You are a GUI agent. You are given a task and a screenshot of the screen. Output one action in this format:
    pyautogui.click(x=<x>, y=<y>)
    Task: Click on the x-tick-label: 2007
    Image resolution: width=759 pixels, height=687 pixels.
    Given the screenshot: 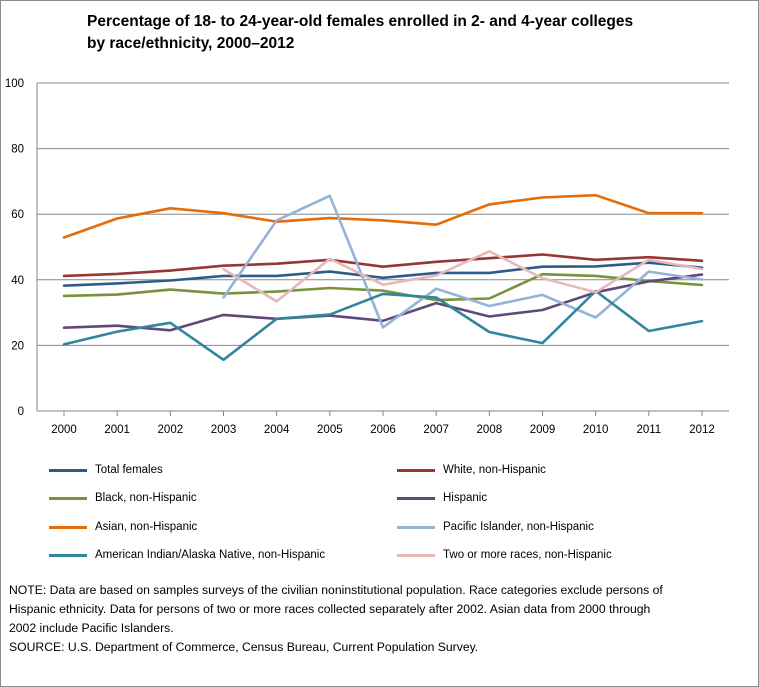 What is the action you would take?
    pyautogui.click(x=436, y=430)
    